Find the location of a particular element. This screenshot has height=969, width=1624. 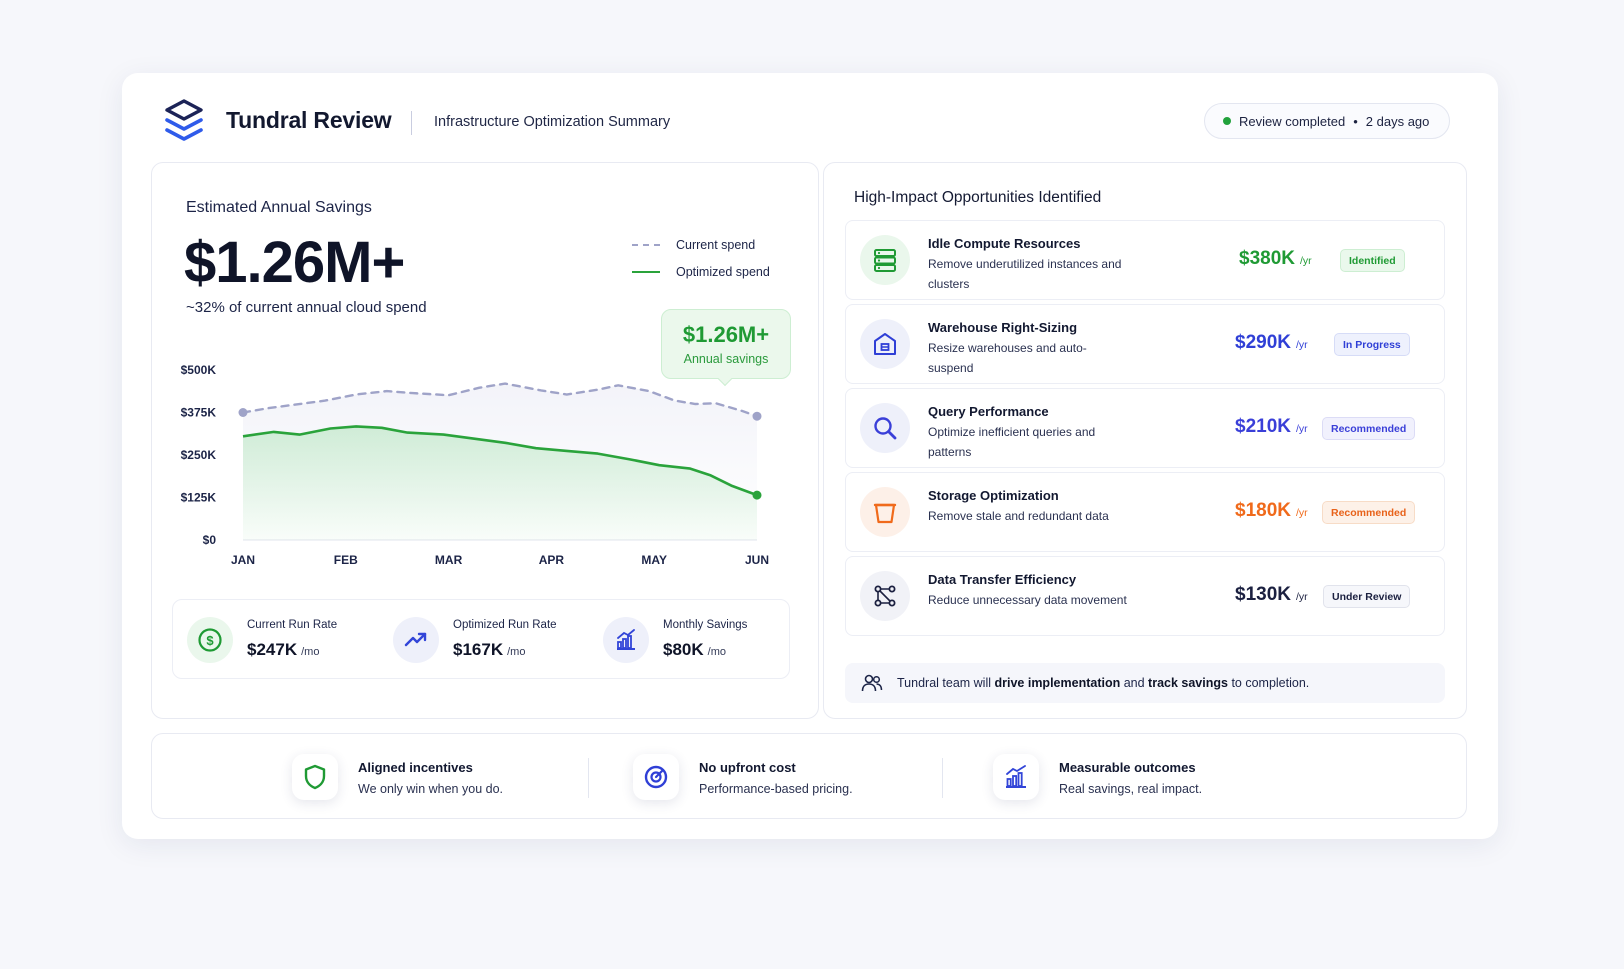

opportunity-value: $210K/yr is located at coordinates (1271, 427).